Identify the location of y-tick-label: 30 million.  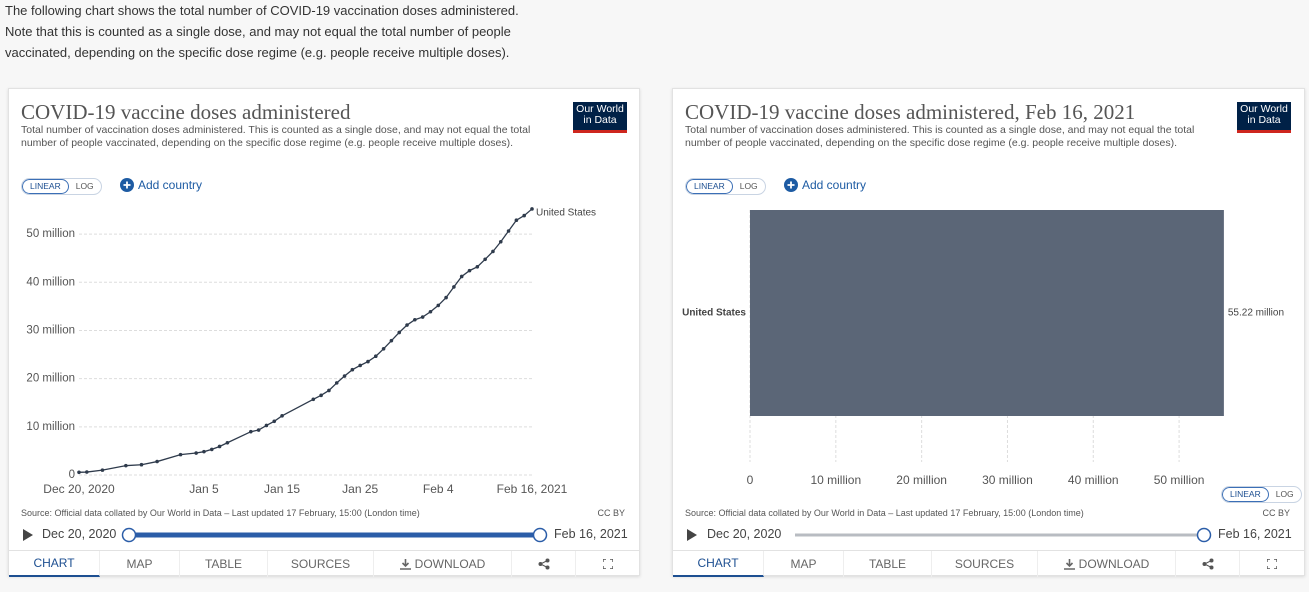
(50, 330).